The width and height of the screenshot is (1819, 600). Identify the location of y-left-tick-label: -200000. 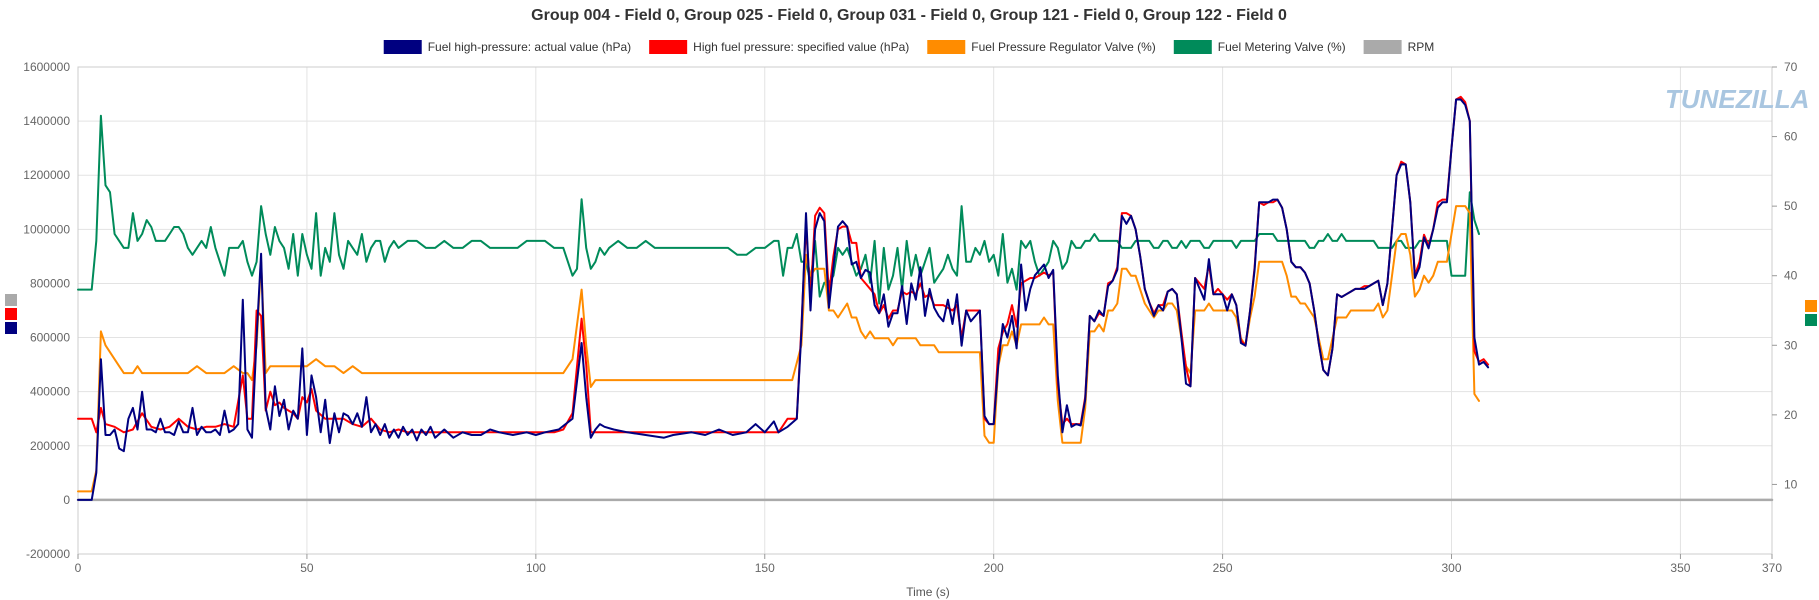
(48, 554).